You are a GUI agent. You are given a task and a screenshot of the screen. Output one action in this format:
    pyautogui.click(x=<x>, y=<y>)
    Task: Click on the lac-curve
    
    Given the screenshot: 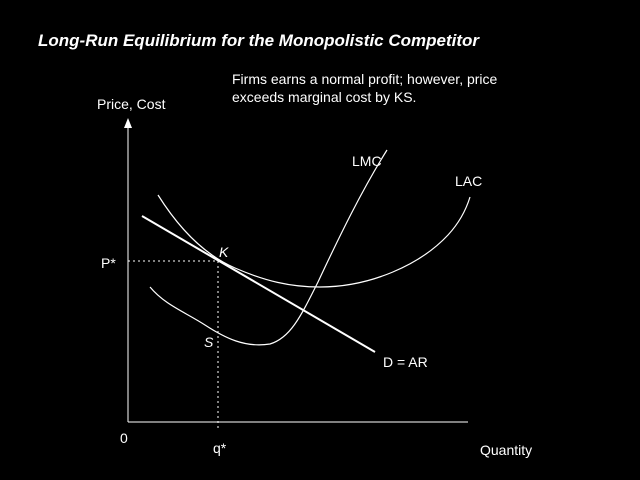 What is the action you would take?
    pyautogui.click(x=314, y=241)
    